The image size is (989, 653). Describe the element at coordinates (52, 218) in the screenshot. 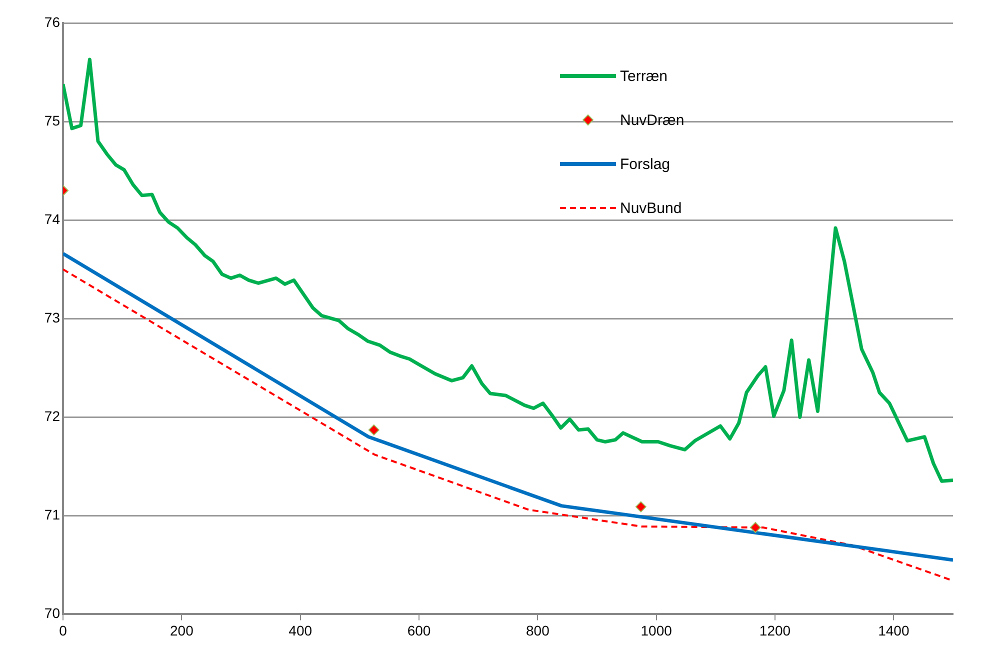

I see `y-tick-label: 74` at that location.